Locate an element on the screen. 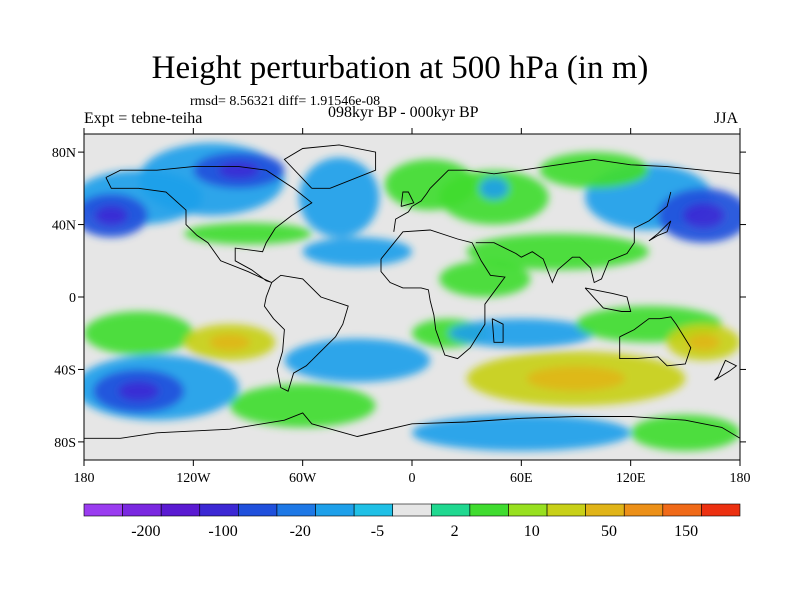 The width and height of the screenshot is (800, 600). colorbar-label: -200 is located at coordinates (145, 531).